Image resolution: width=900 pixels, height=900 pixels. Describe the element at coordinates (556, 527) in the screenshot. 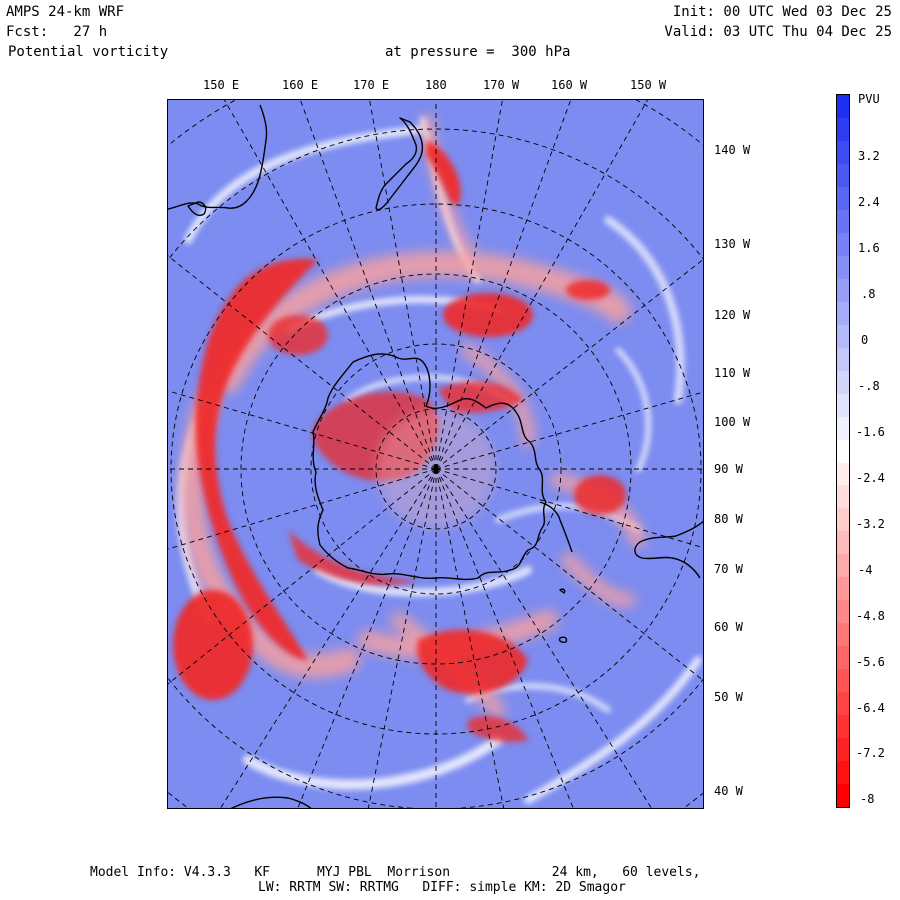

I see `antarctic-peninsula-coast` at that location.